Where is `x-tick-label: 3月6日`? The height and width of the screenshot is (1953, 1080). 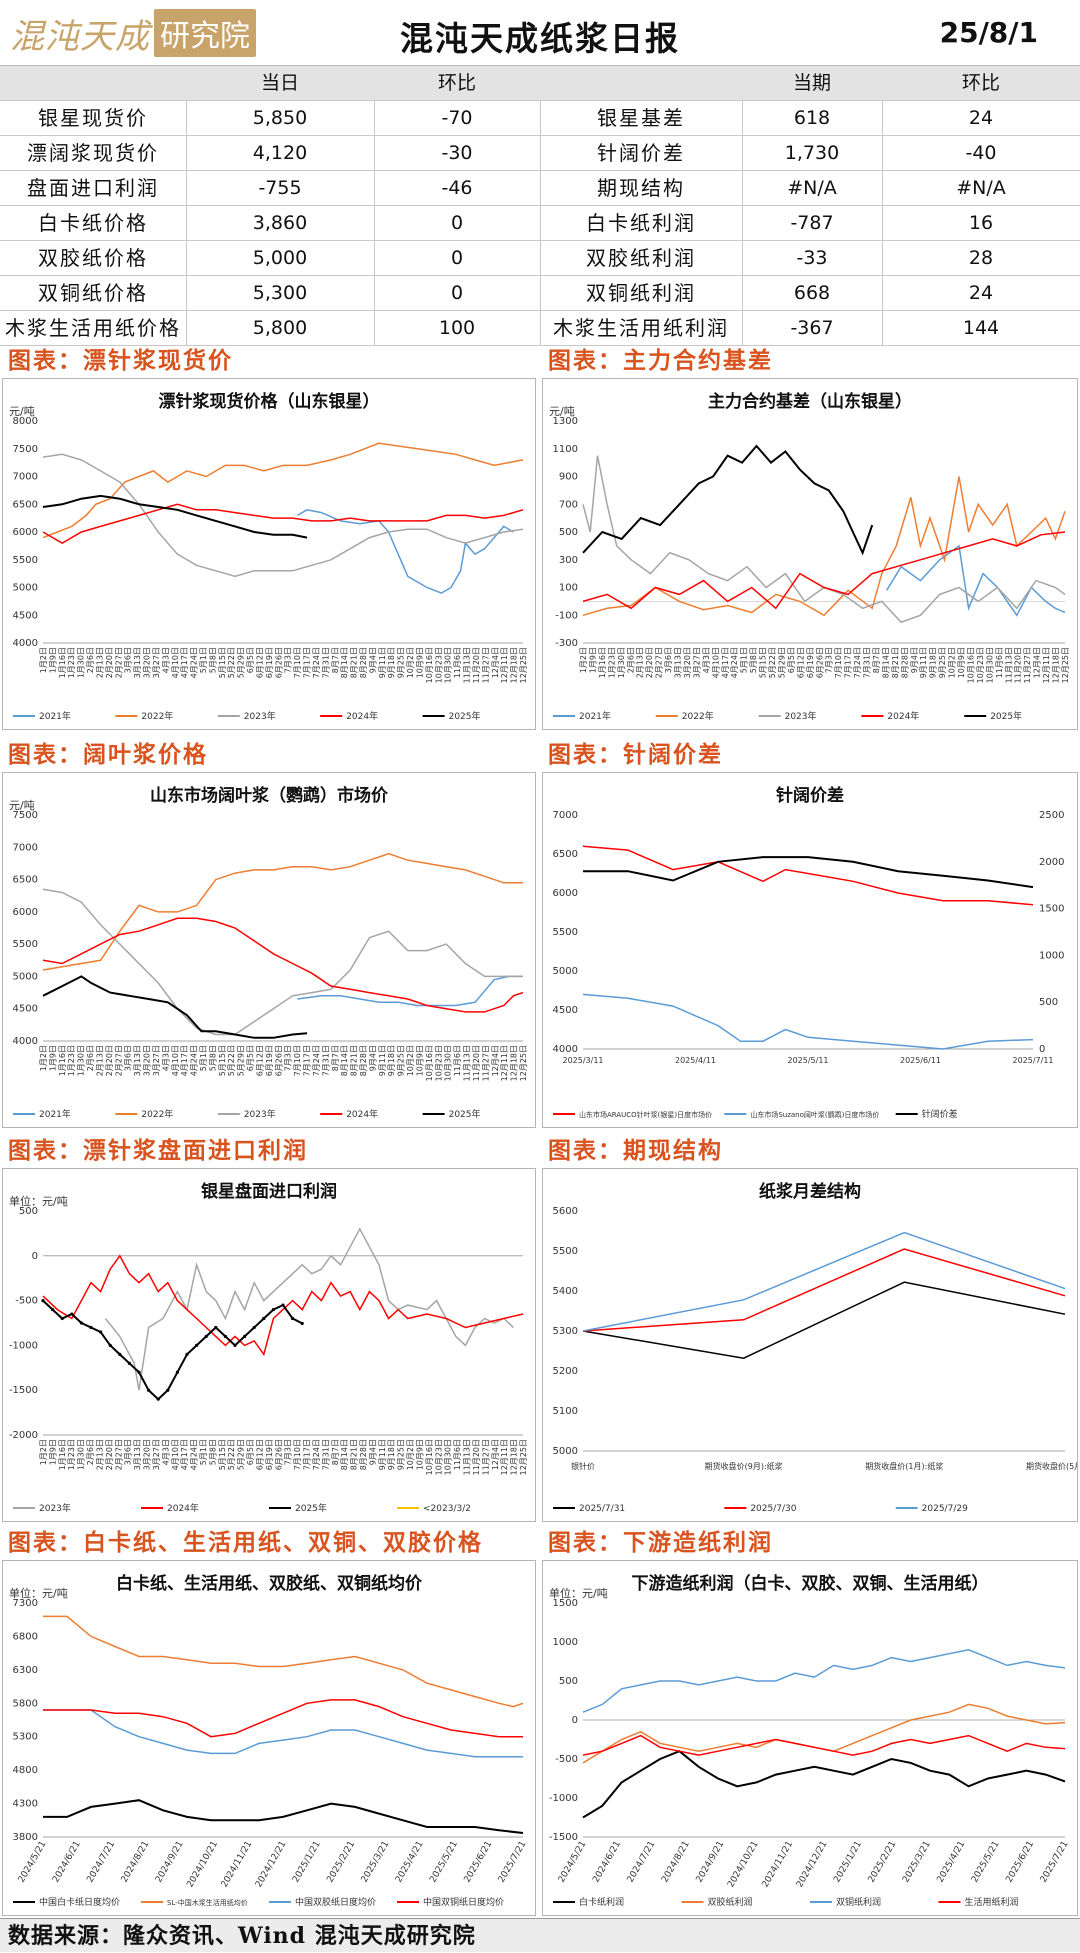 x-tick-label: 3月6日 is located at coordinates (668, 660).